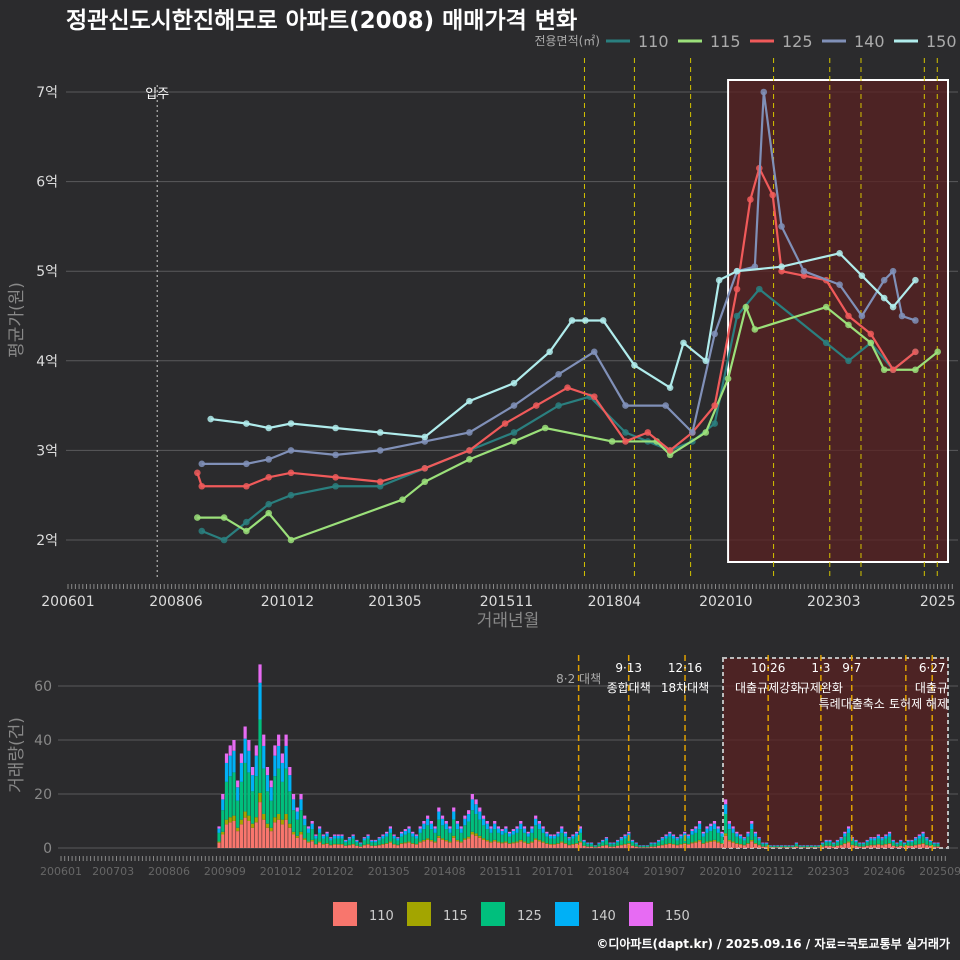 The width and height of the screenshot is (960, 960). Describe the element at coordinates (603, 916) in the screenshot. I see `legend-label-140: 140` at that location.